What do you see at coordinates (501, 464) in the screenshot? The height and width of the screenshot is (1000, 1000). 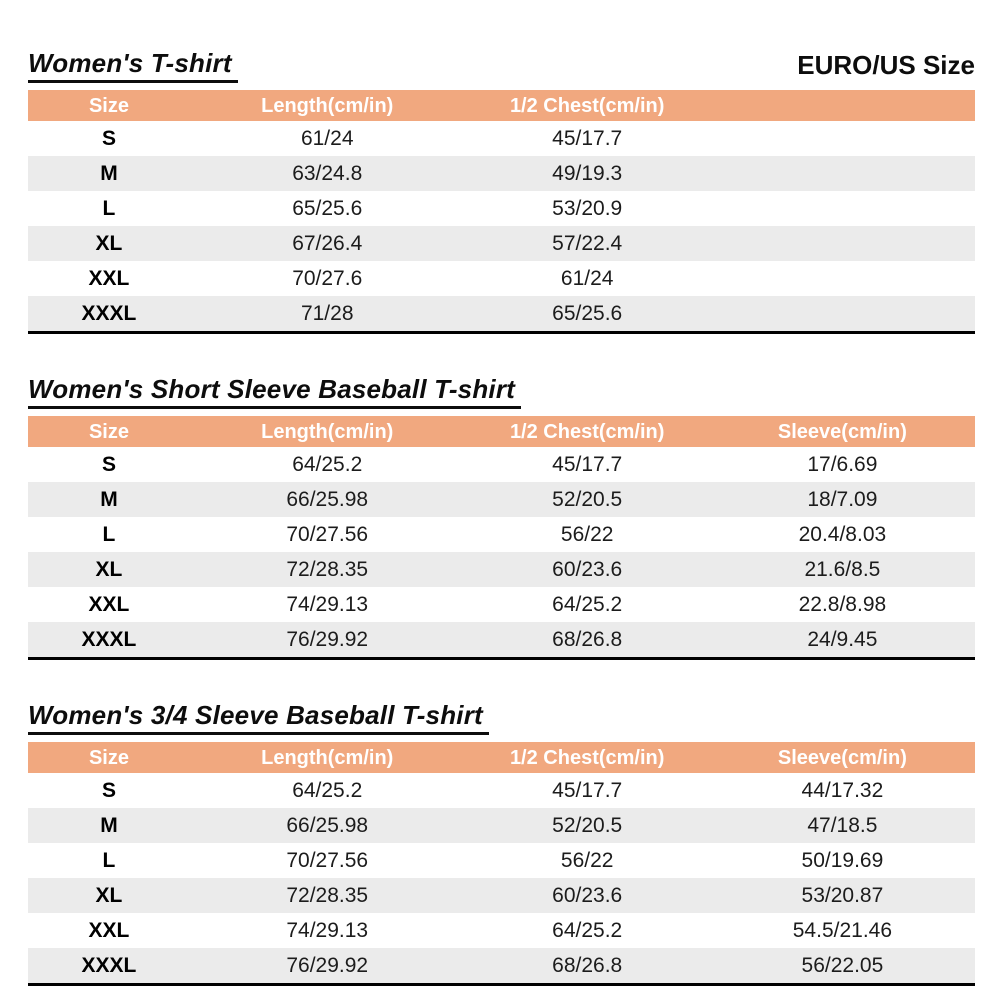 I see `table-row: S 64/25.2 45/17.7 17/6.69` at bounding box center [501, 464].